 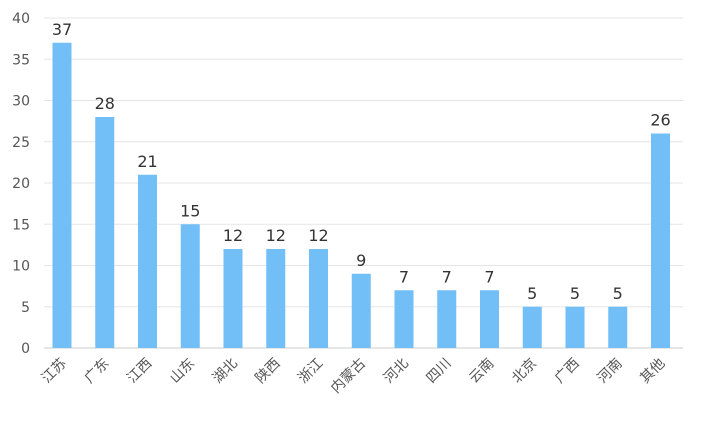 I want to click on x-tick-label: 山东, so click(x=182, y=371).